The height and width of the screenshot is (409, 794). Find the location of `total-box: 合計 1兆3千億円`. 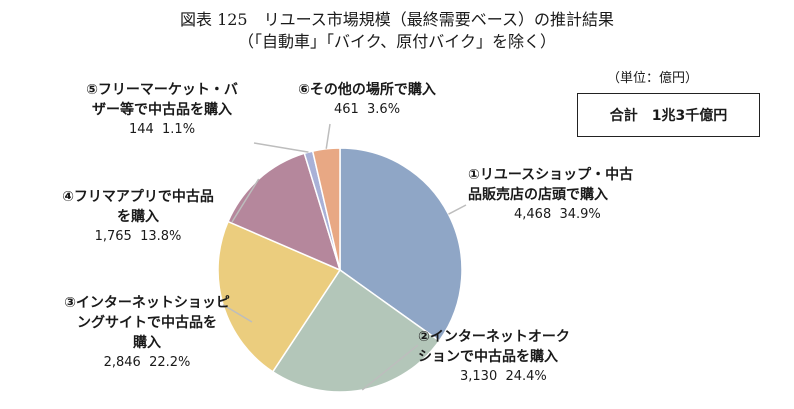

total-box: 合計 1兆3千億円 is located at coordinates (668, 115).